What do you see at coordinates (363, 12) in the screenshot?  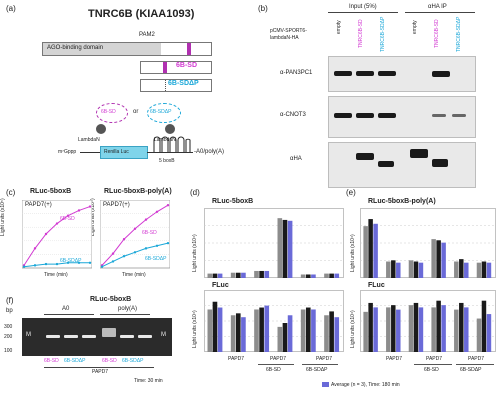 I see `input-underline` at bounding box center [363, 12].